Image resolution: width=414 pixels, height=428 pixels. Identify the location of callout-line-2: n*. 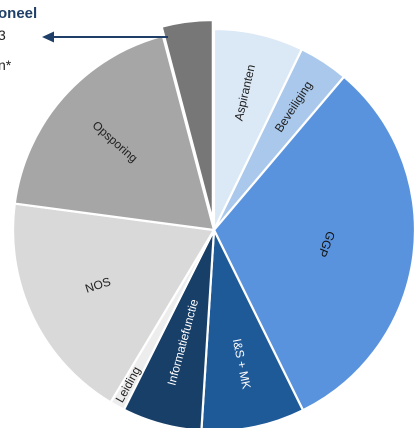
(6, 65).